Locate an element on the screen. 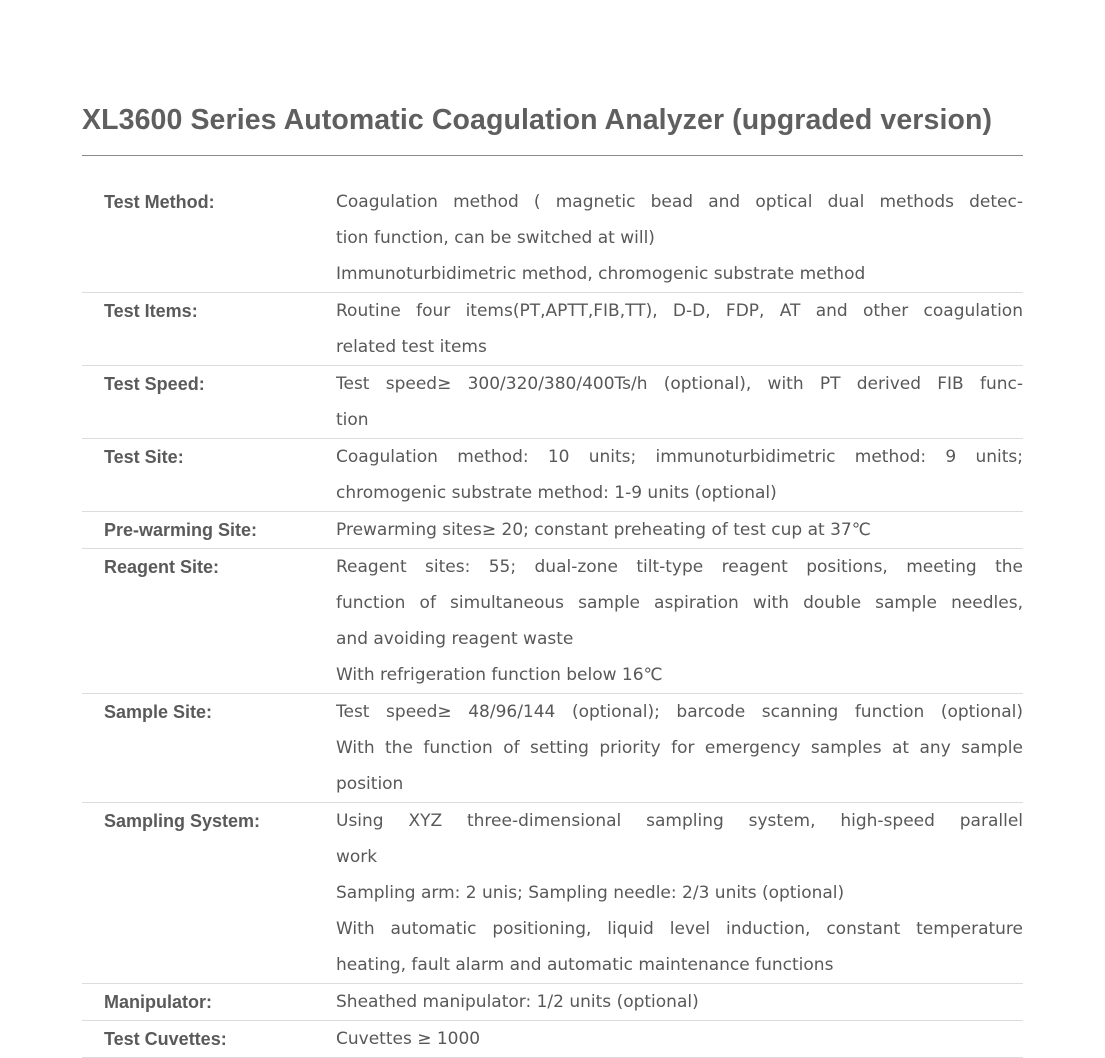 This screenshot has width=1105, height=1058. spec-value: Cuvettes ≥ 1000 is located at coordinates (679, 1039).